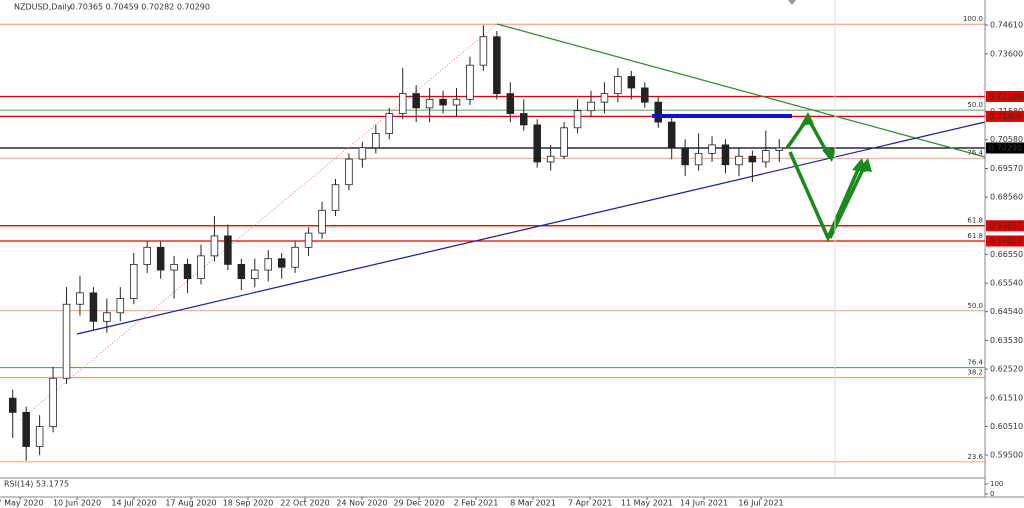 Image resolution: width=1024 pixels, height=508 pixels. Describe the element at coordinates (1006, 426) in the screenshot. I see `y-tick-label: 0.60510` at that location.